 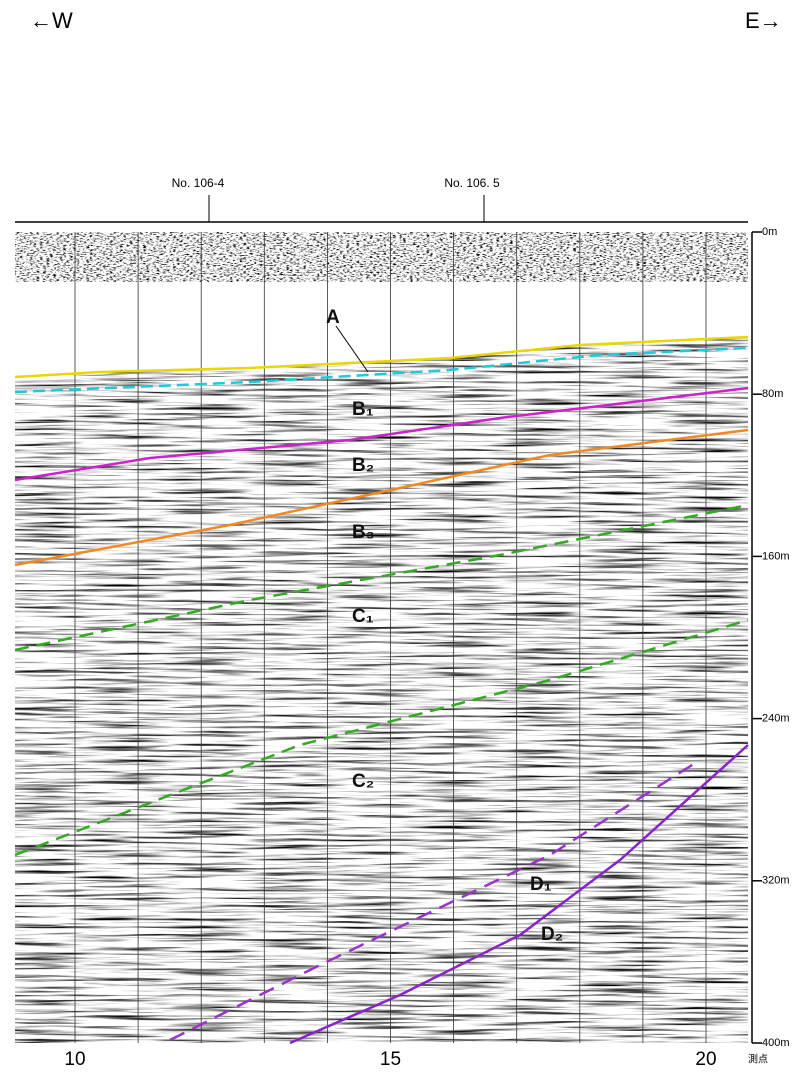 I want to click on station-tick-label: 20, so click(x=705, y=1059).